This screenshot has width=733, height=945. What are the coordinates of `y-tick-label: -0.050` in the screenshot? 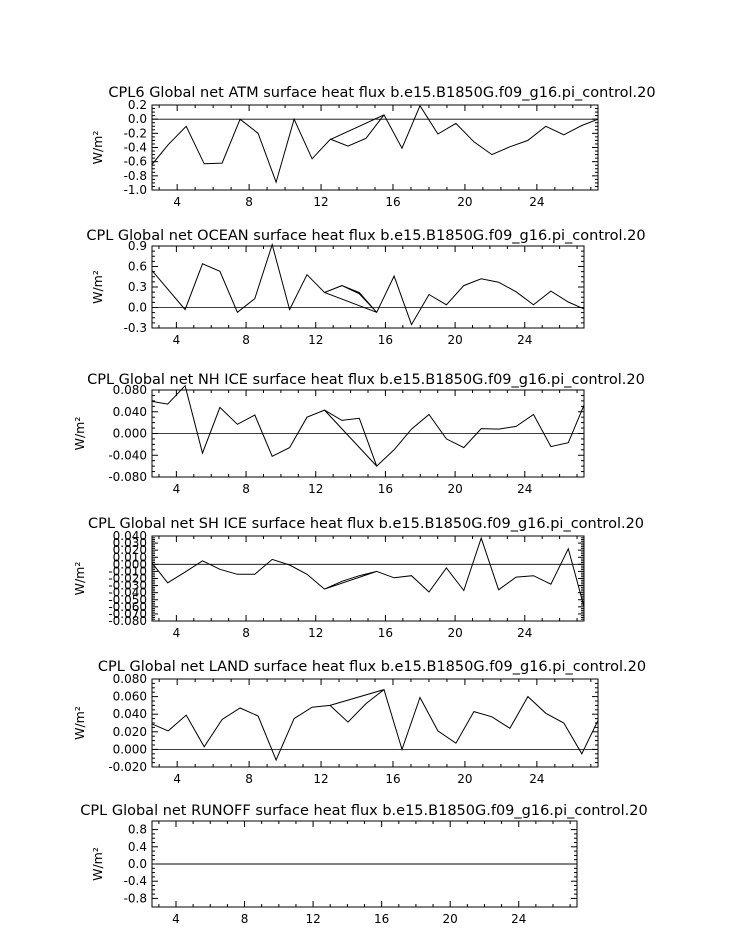 It's located at (127, 600).